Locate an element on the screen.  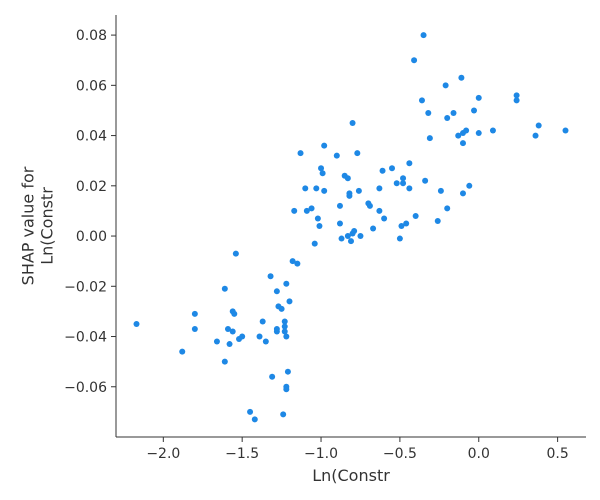
y-tick-label: 0.06 is located at coordinates (91, 86).